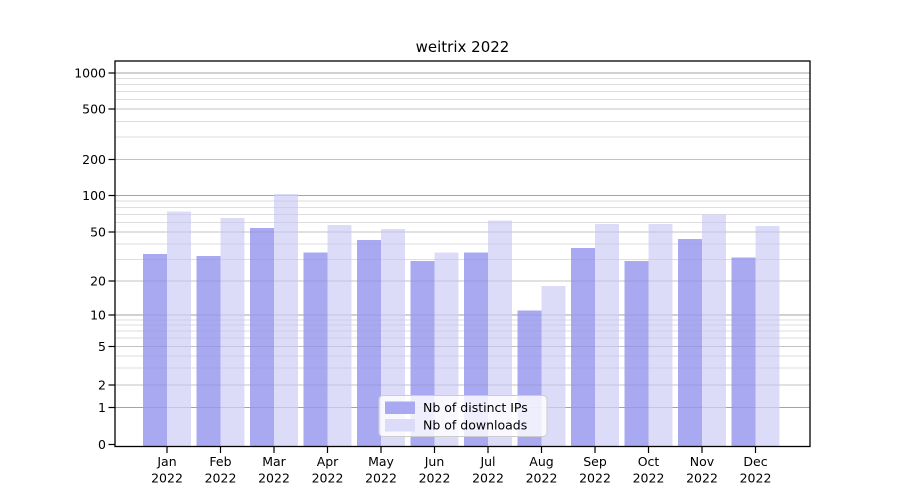 Image resolution: width=900 pixels, height=500 pixels. I want to click on x-tick-label-month: Mar, so click(274, 461).